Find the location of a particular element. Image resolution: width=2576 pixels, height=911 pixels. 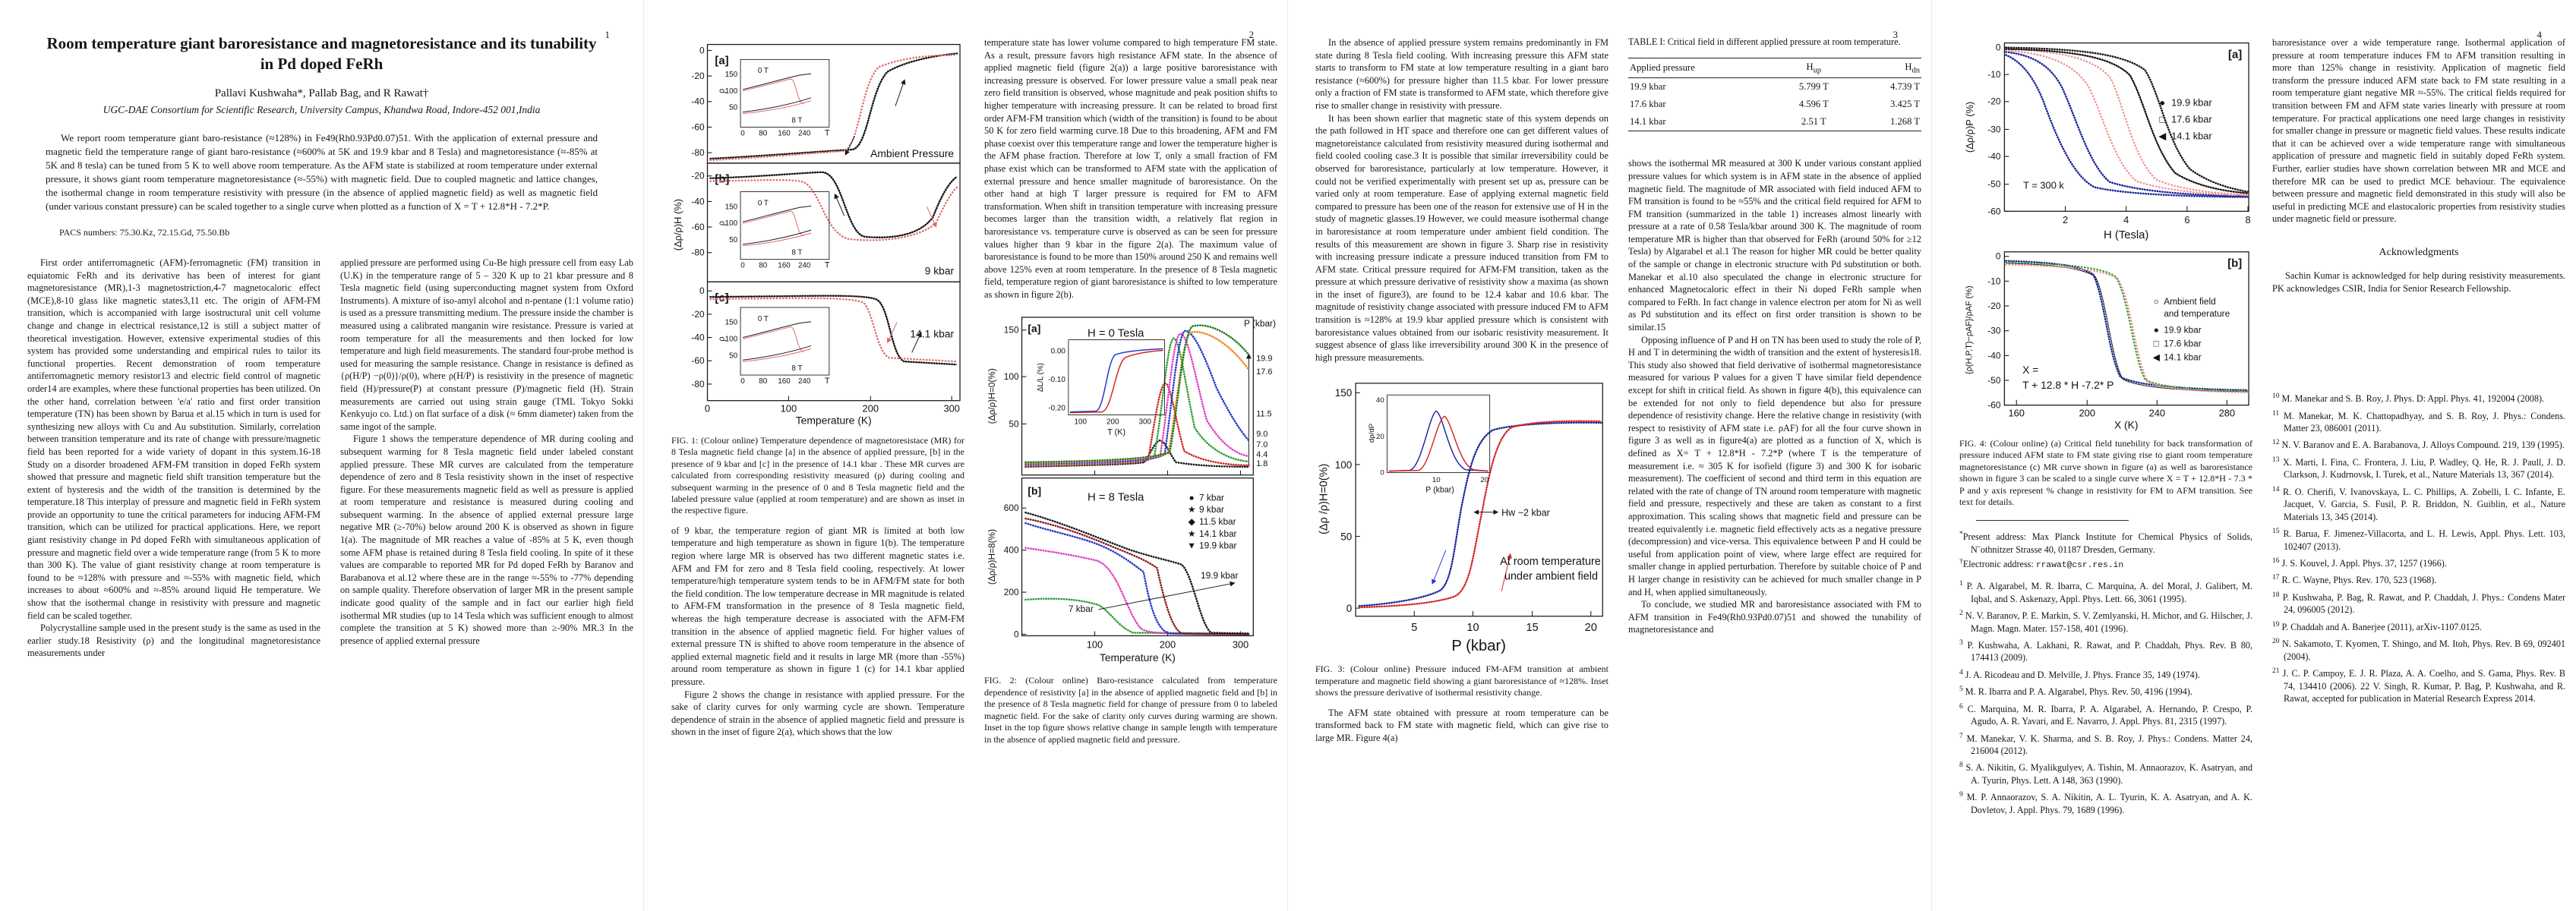

fig1-inset-8T-label: 8 T is located at coordinates (797, 253).